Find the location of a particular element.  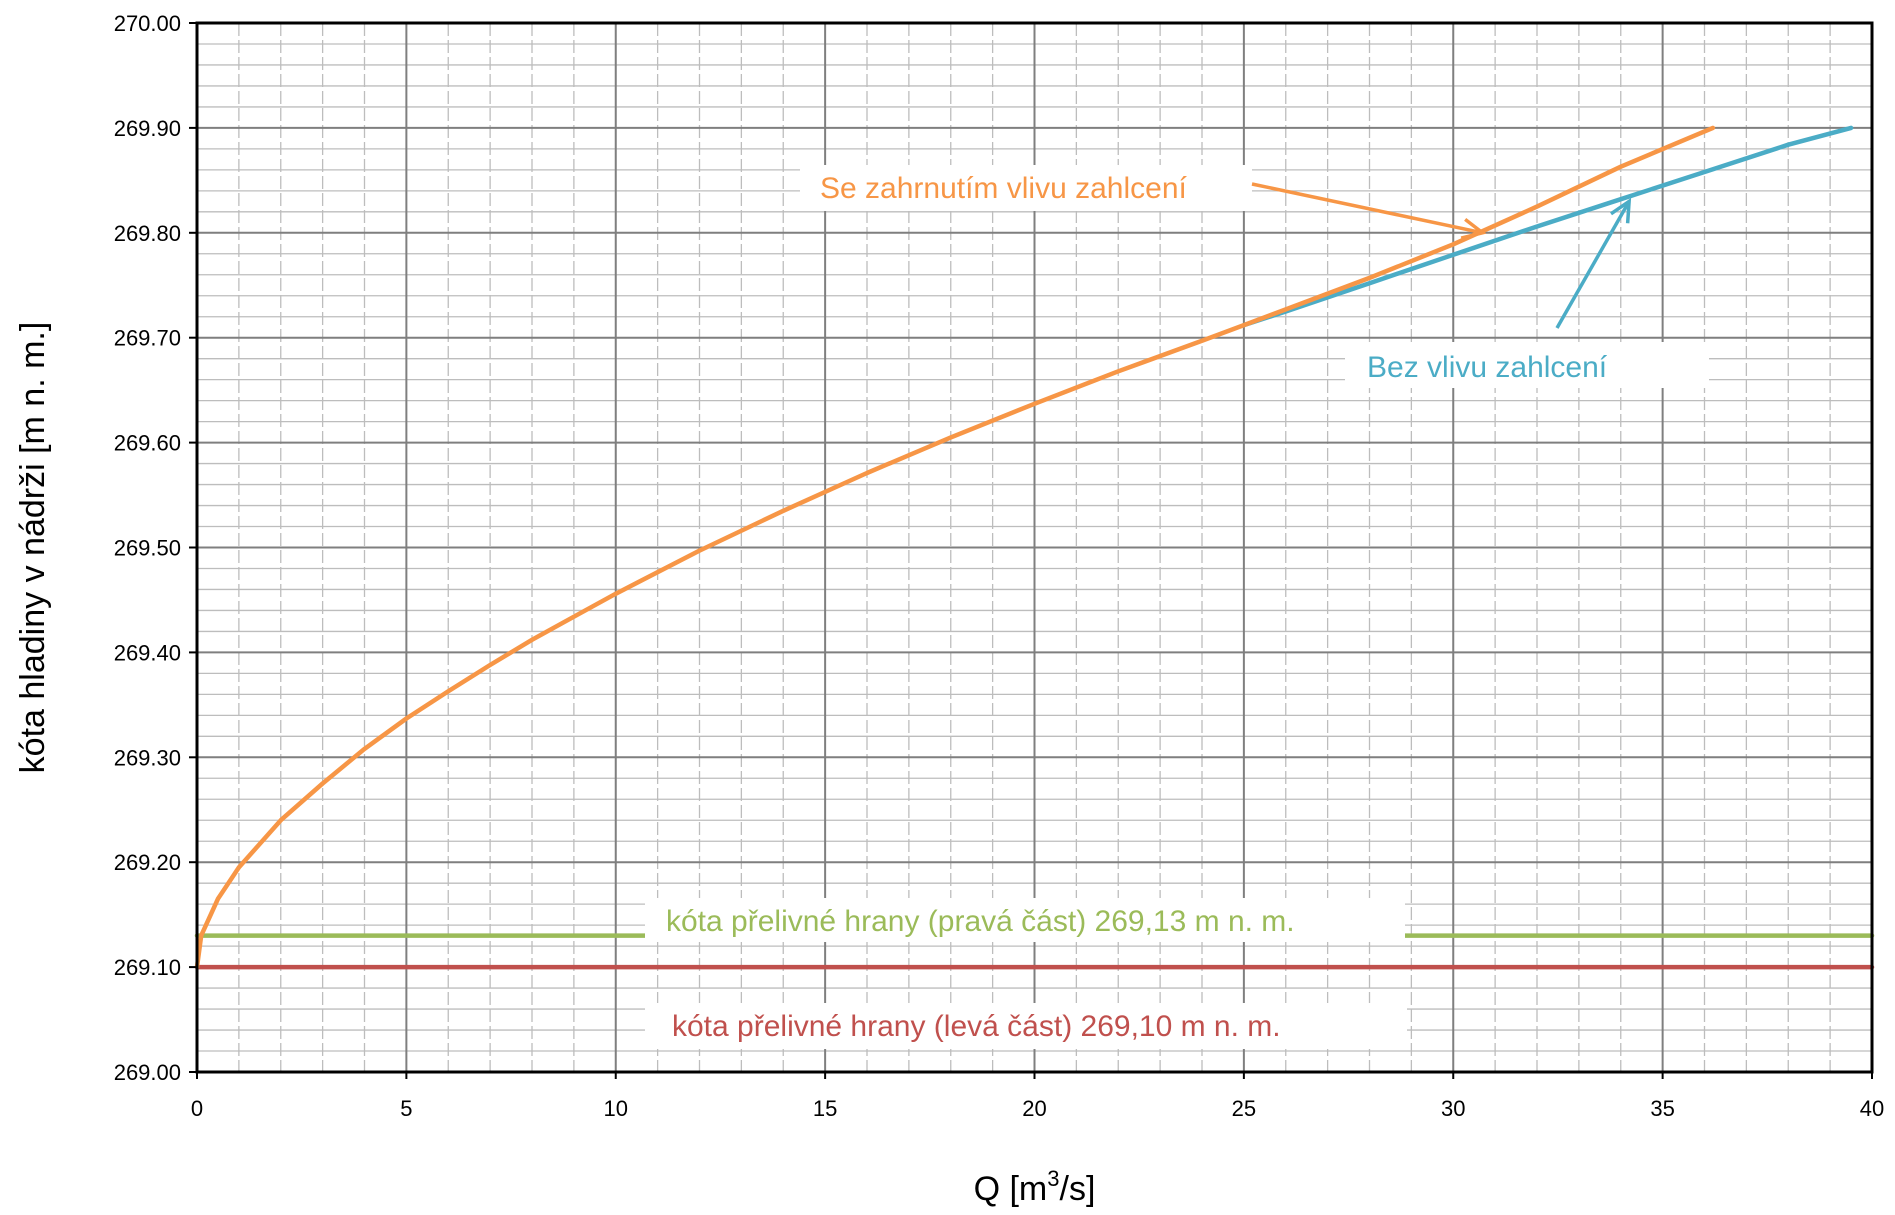

y-tick-label: 269.90 is located at coordinates (147, 128).